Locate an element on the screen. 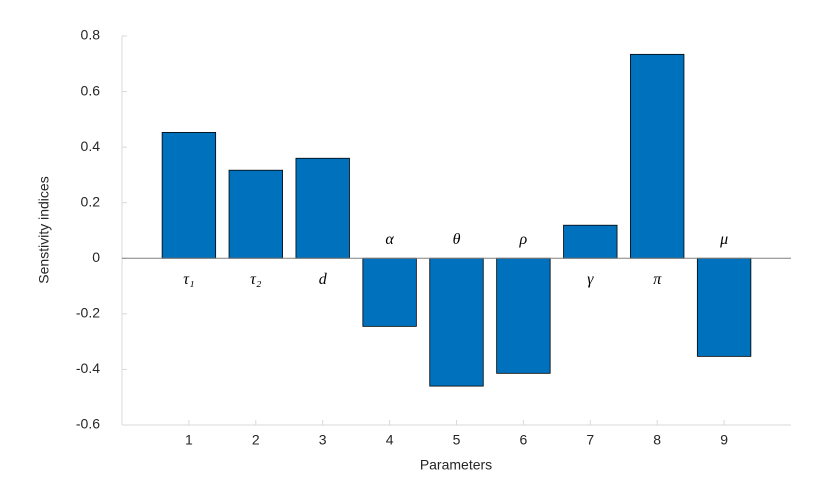 The width and height of the screenshot is (836, 492). annotation: μ is located at coordinates (723, 239).